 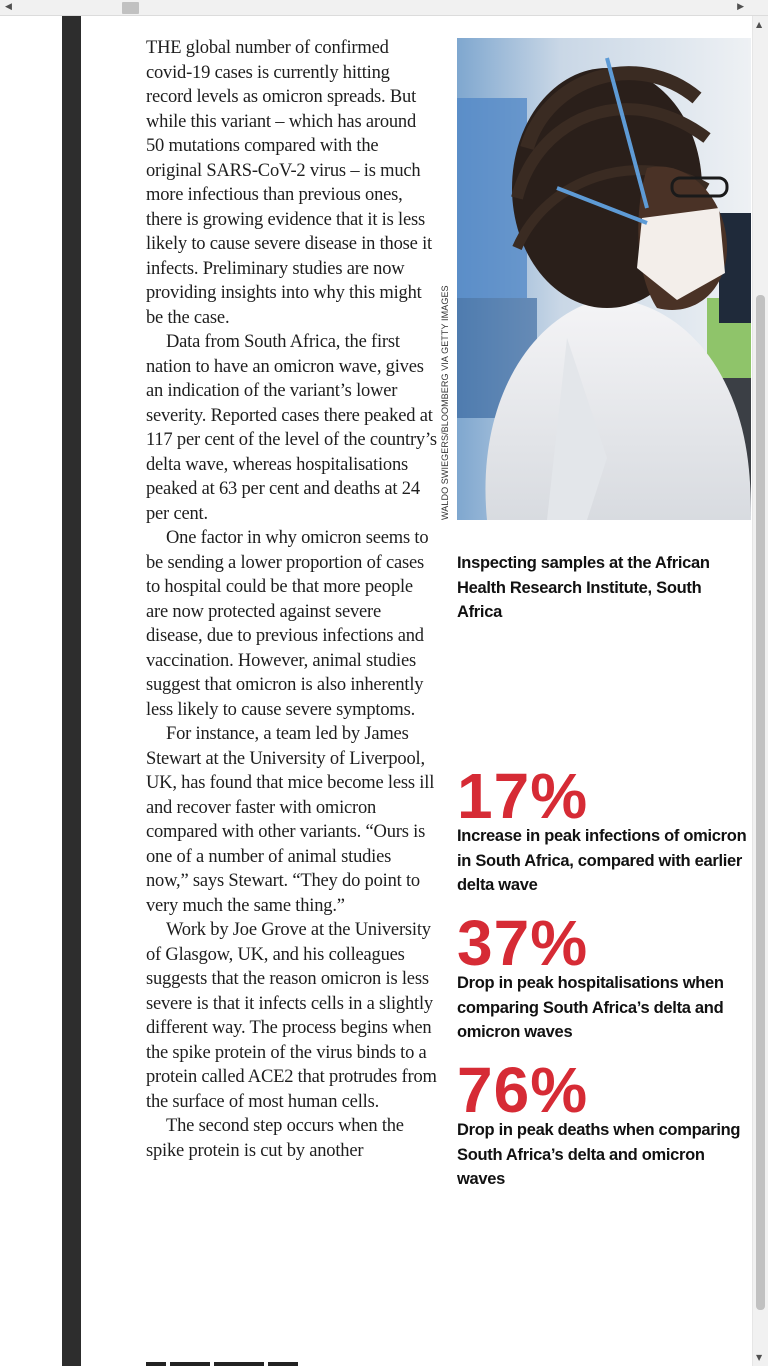 What do you see at coordinates (759, 1357) in the screenshot?
I see `scroll-down-icon: ▼` at bounding box center [759, 1357].